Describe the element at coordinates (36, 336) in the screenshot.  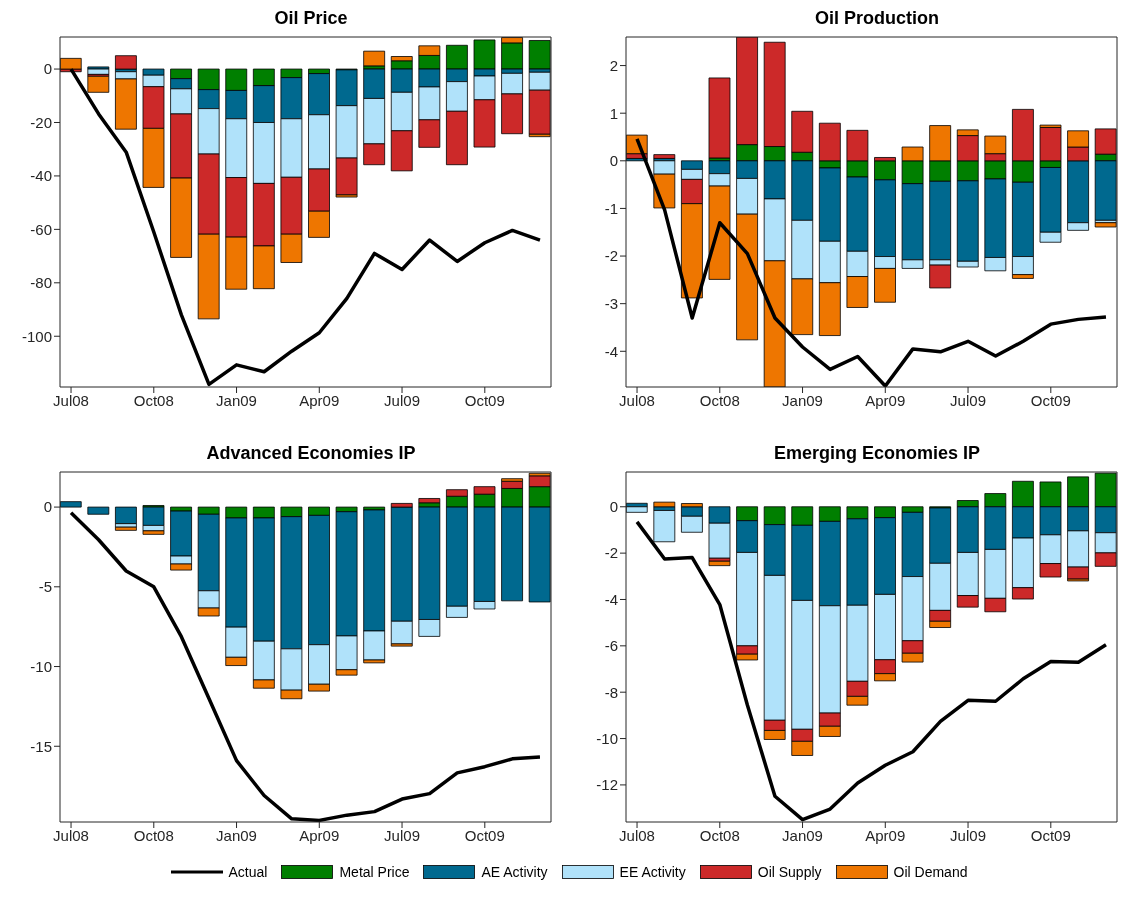
I see `y-tick-label: -100` at that location.